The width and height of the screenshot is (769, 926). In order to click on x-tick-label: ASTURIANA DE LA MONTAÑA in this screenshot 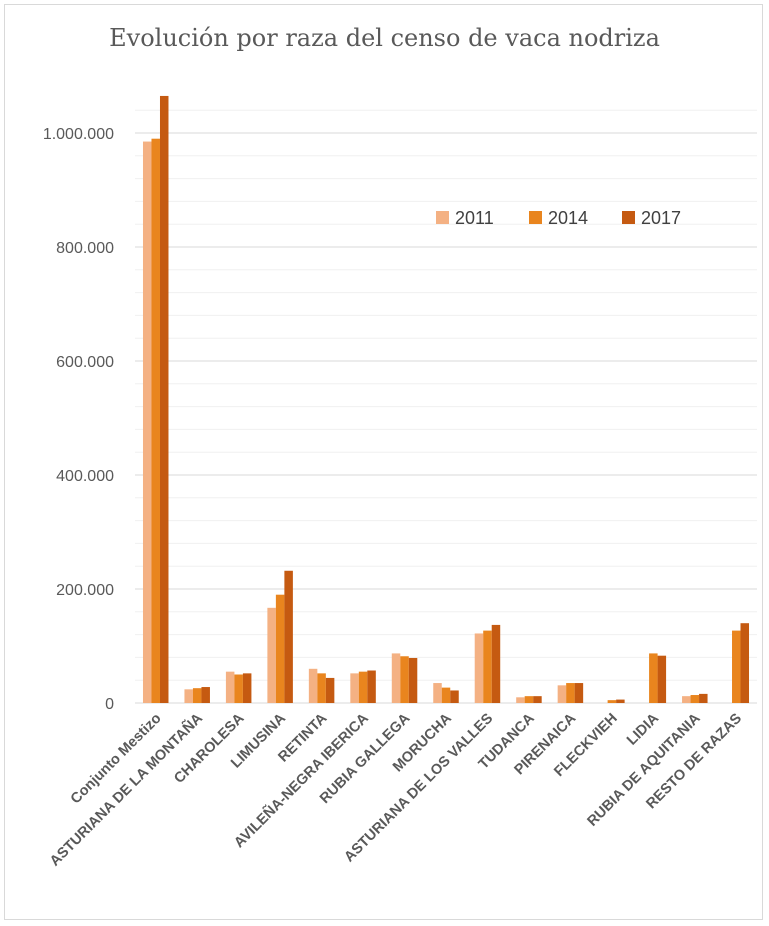, I will do `click(126, 789)`.